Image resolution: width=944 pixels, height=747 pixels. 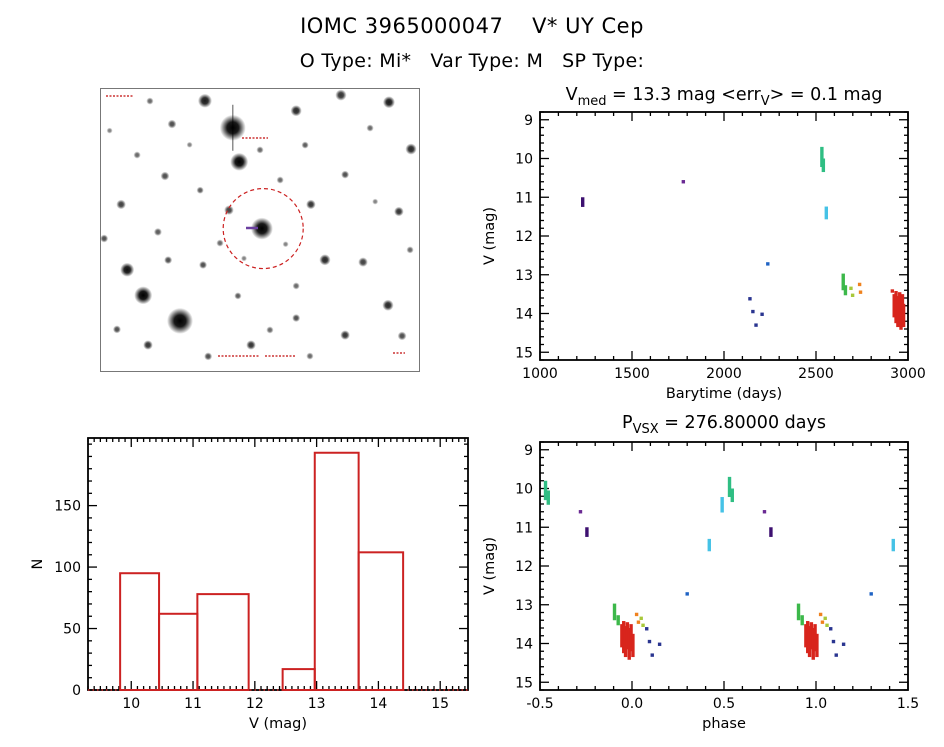 What do you see at coordinates (816, 374) in the screenshot?
I see `svg-text: 2500` at bounding box center [816, 374].